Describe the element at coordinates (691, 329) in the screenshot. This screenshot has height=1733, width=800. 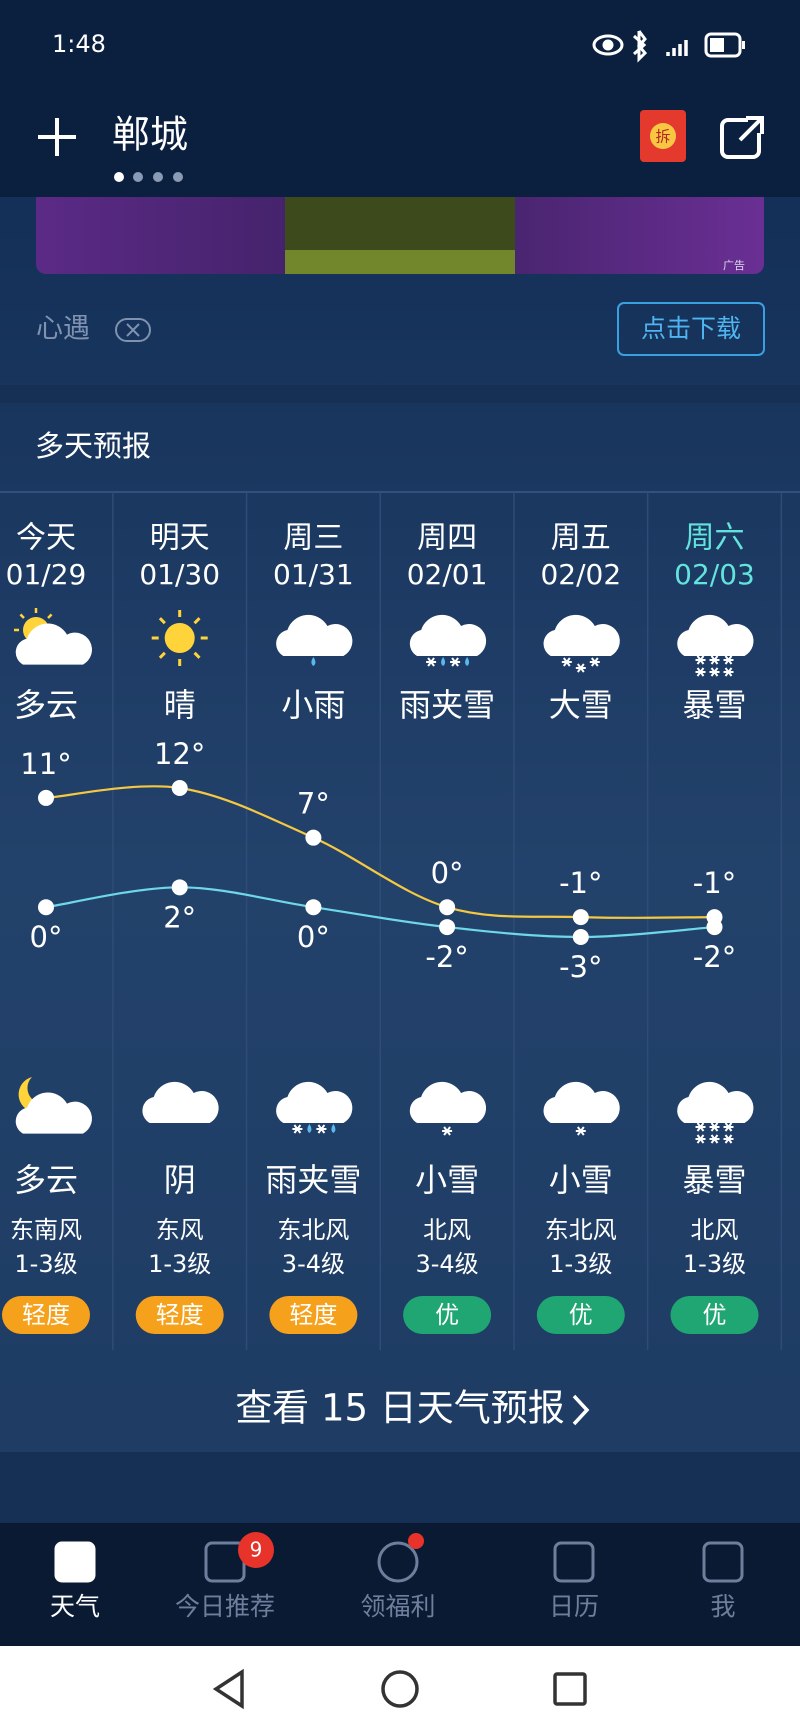
I see `ad-button` at that location.